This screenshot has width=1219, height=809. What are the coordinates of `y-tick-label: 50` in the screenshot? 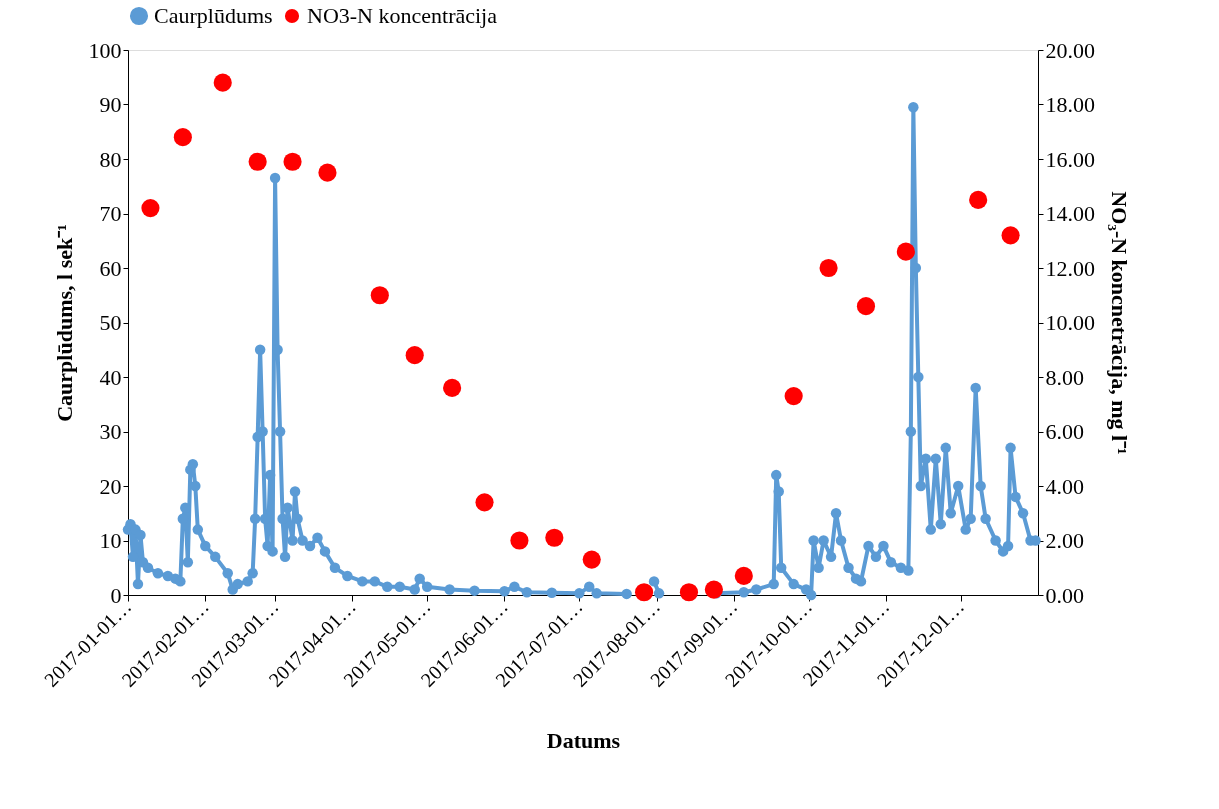 It's located at (110, 322).